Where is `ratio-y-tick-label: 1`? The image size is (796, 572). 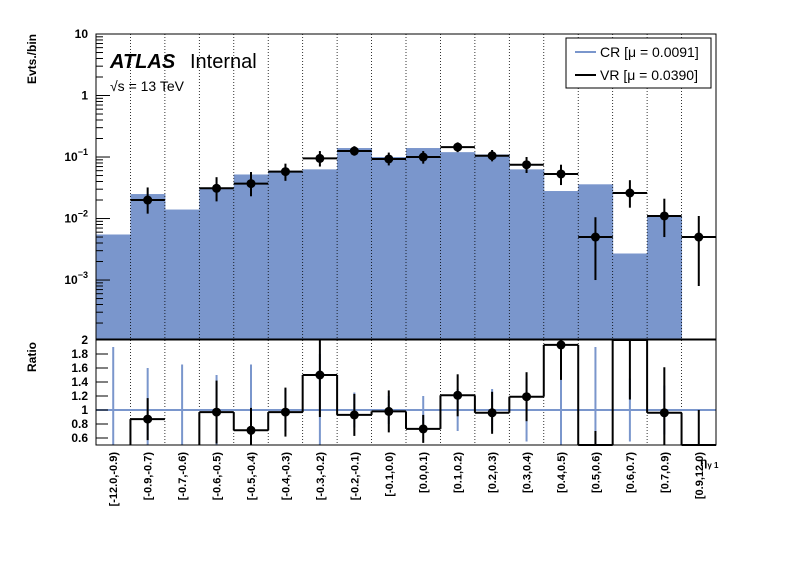 ratio-y-tick-label: 1 is located at coordinates (84, 410).